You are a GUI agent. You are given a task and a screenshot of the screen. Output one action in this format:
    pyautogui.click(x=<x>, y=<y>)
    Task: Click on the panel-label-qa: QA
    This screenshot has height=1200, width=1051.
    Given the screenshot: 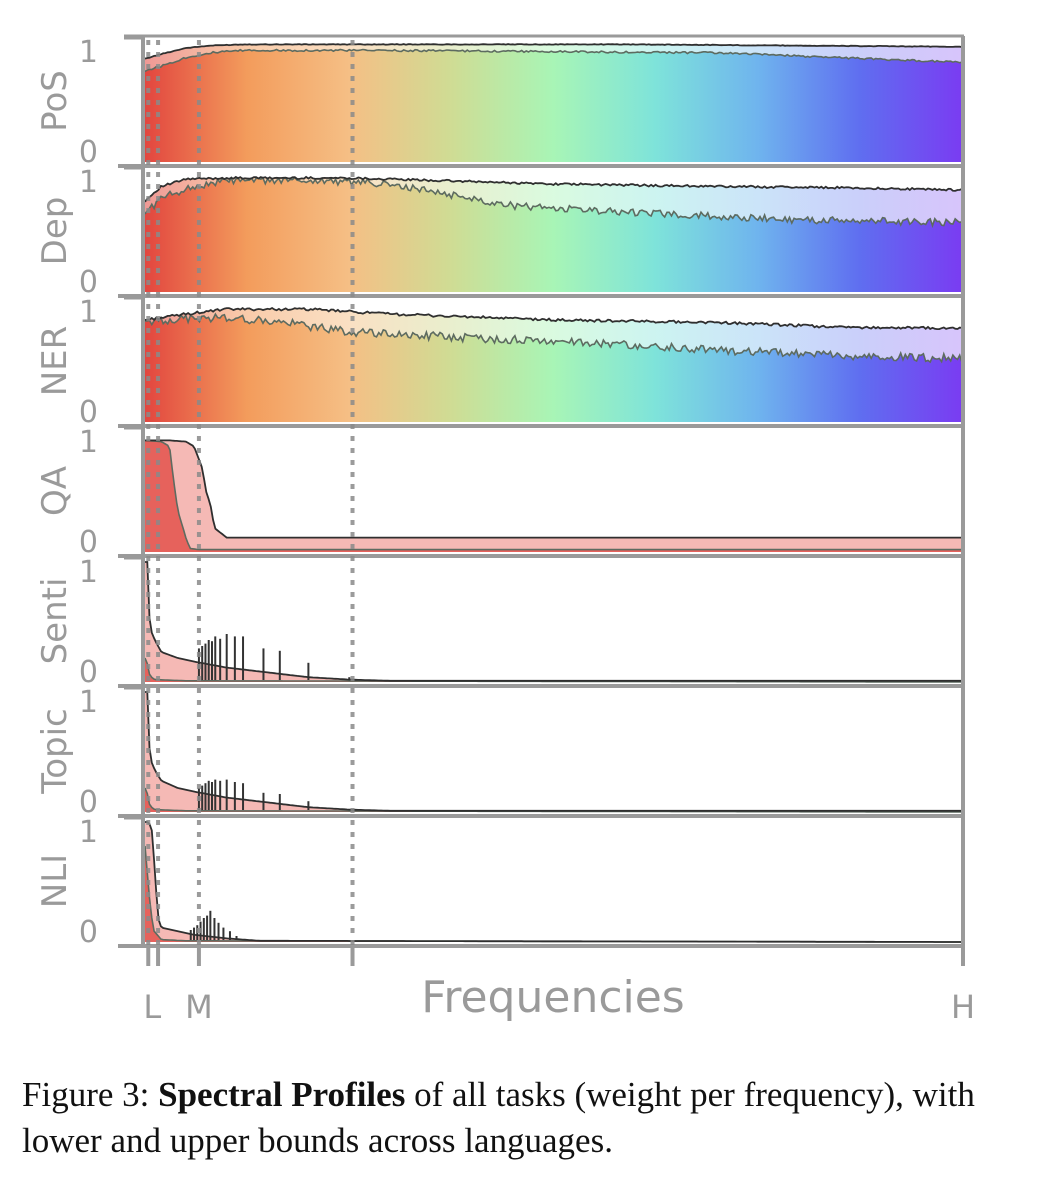 What is the action you would take?
    pyautogui.click(x=55, y=491)
    